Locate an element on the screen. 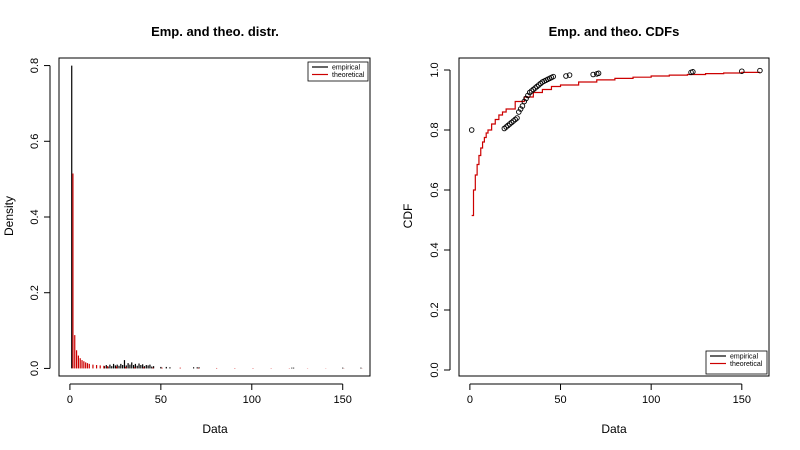 This screenshot has height=450, width=800. y-tick-label: 1.0 is located at coordinates (435, 69).